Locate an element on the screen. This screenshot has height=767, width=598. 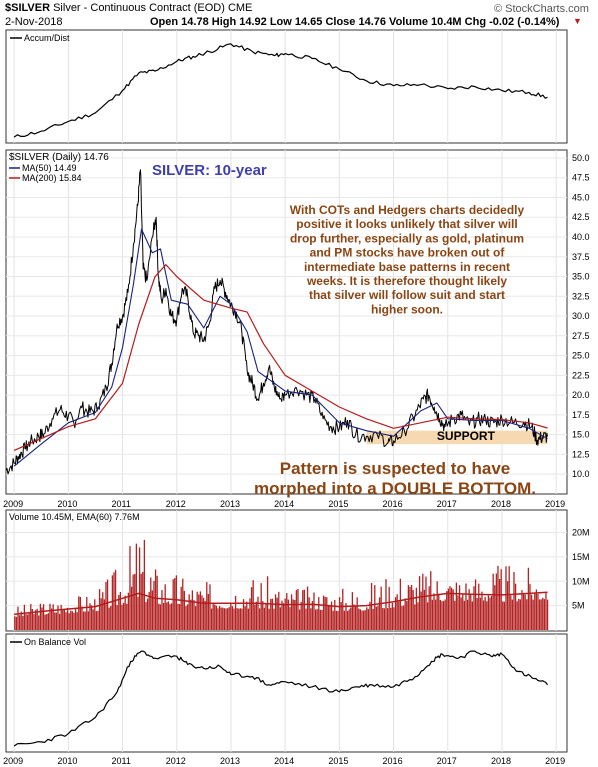
price-x-tick-label: 2014 is located at coordinates (284, 504).